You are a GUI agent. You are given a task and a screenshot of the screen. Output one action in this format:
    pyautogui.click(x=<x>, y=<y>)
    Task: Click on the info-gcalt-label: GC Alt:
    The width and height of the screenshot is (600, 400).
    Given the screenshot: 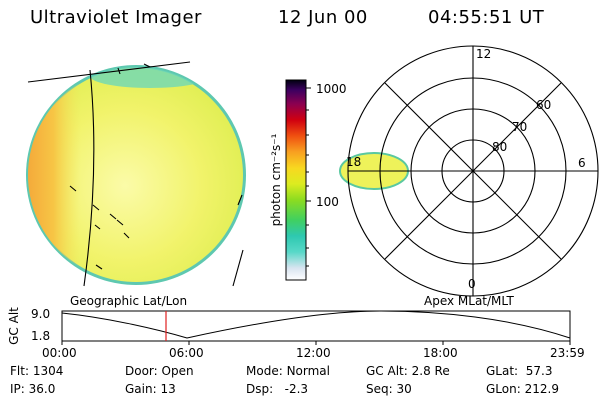 What is the action you would take?
    pyautogui.click(x=387, y=371)
    